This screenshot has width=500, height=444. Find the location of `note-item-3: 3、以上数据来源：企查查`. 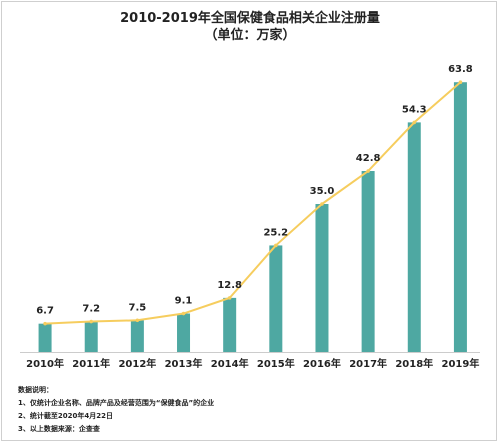

note-item-3: 3、以上数据来源：企查查 is located at coordinates (59, 429).